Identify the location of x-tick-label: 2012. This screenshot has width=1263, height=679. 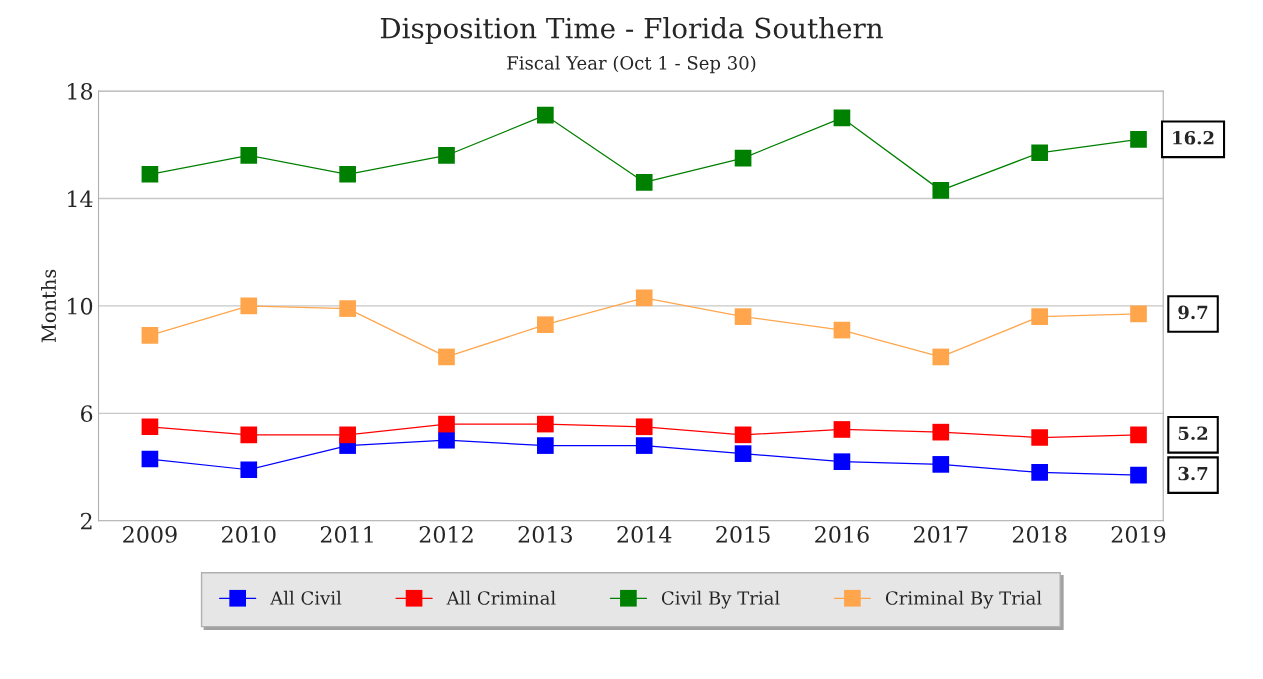
(446, 534).